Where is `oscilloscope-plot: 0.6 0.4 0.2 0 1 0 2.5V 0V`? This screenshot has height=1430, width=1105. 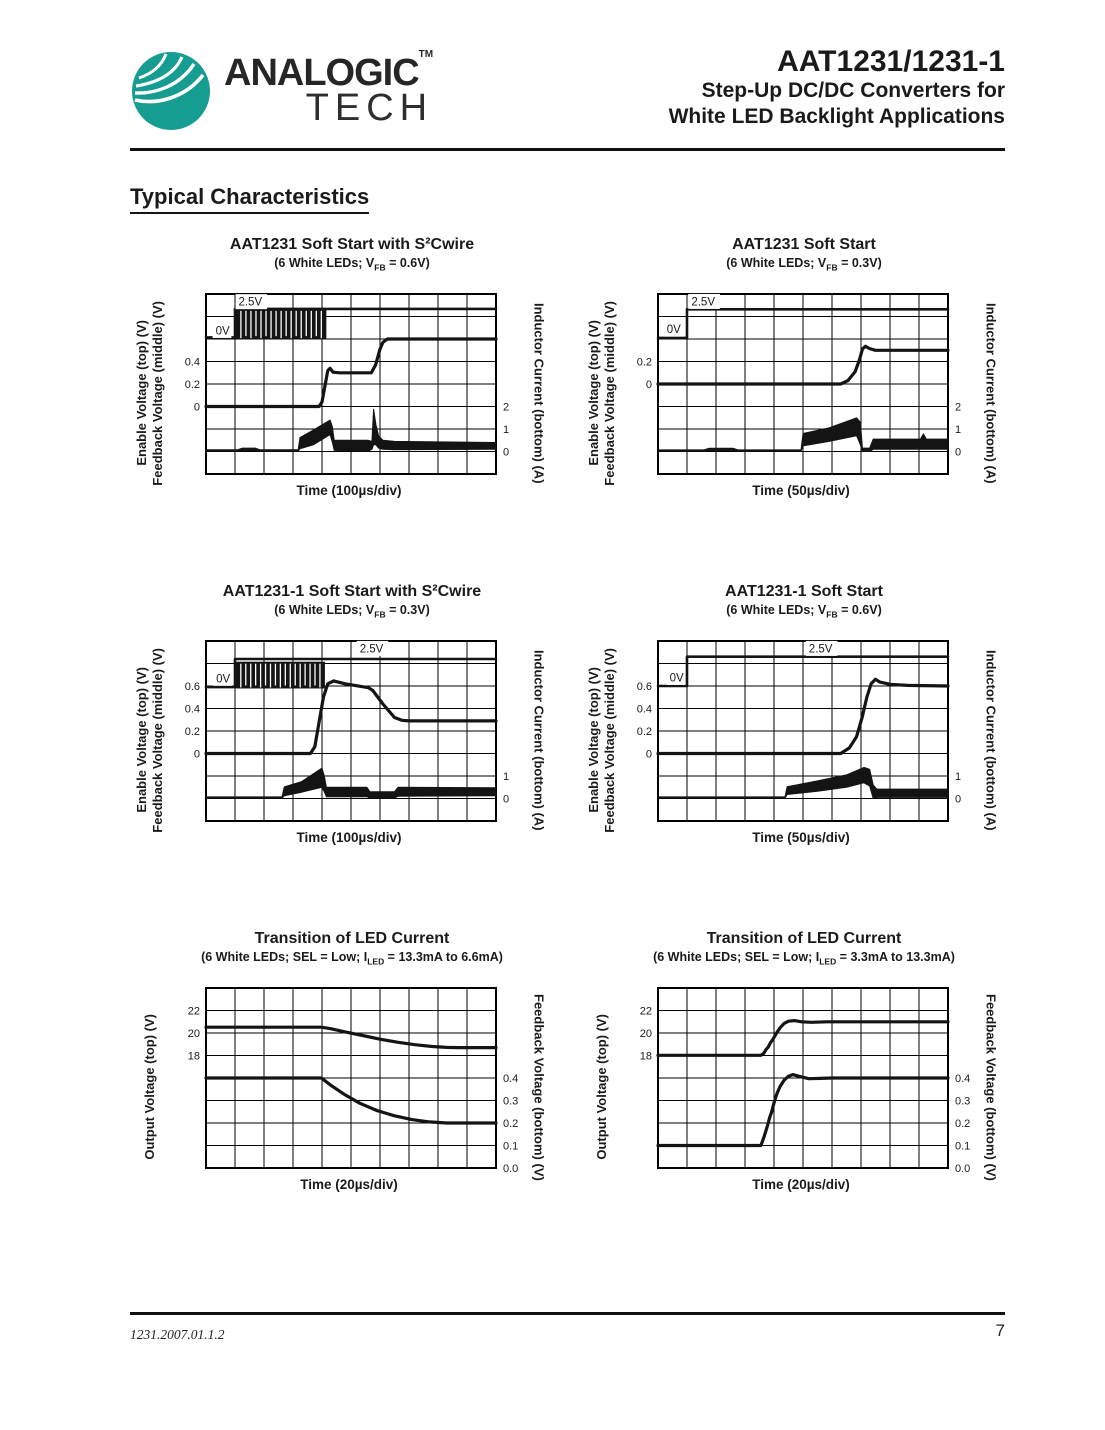 oscilloscope-plot: 0.6 0.4 0.2 0 1 0 2.5V 0V is located at coordinates (347, 731).